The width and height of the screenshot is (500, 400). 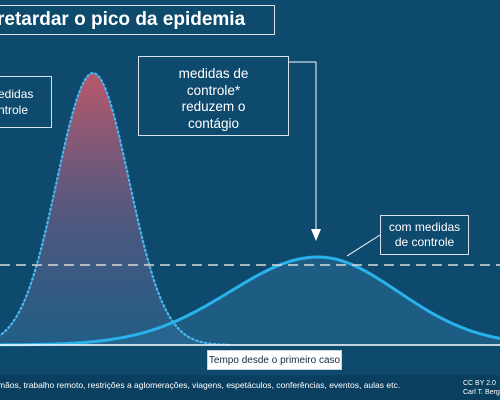 What do you see at coordinates (481, 392) in the screenshot?
I see `license-line: Carl T. Bergst` at bounding box center [481, 392].